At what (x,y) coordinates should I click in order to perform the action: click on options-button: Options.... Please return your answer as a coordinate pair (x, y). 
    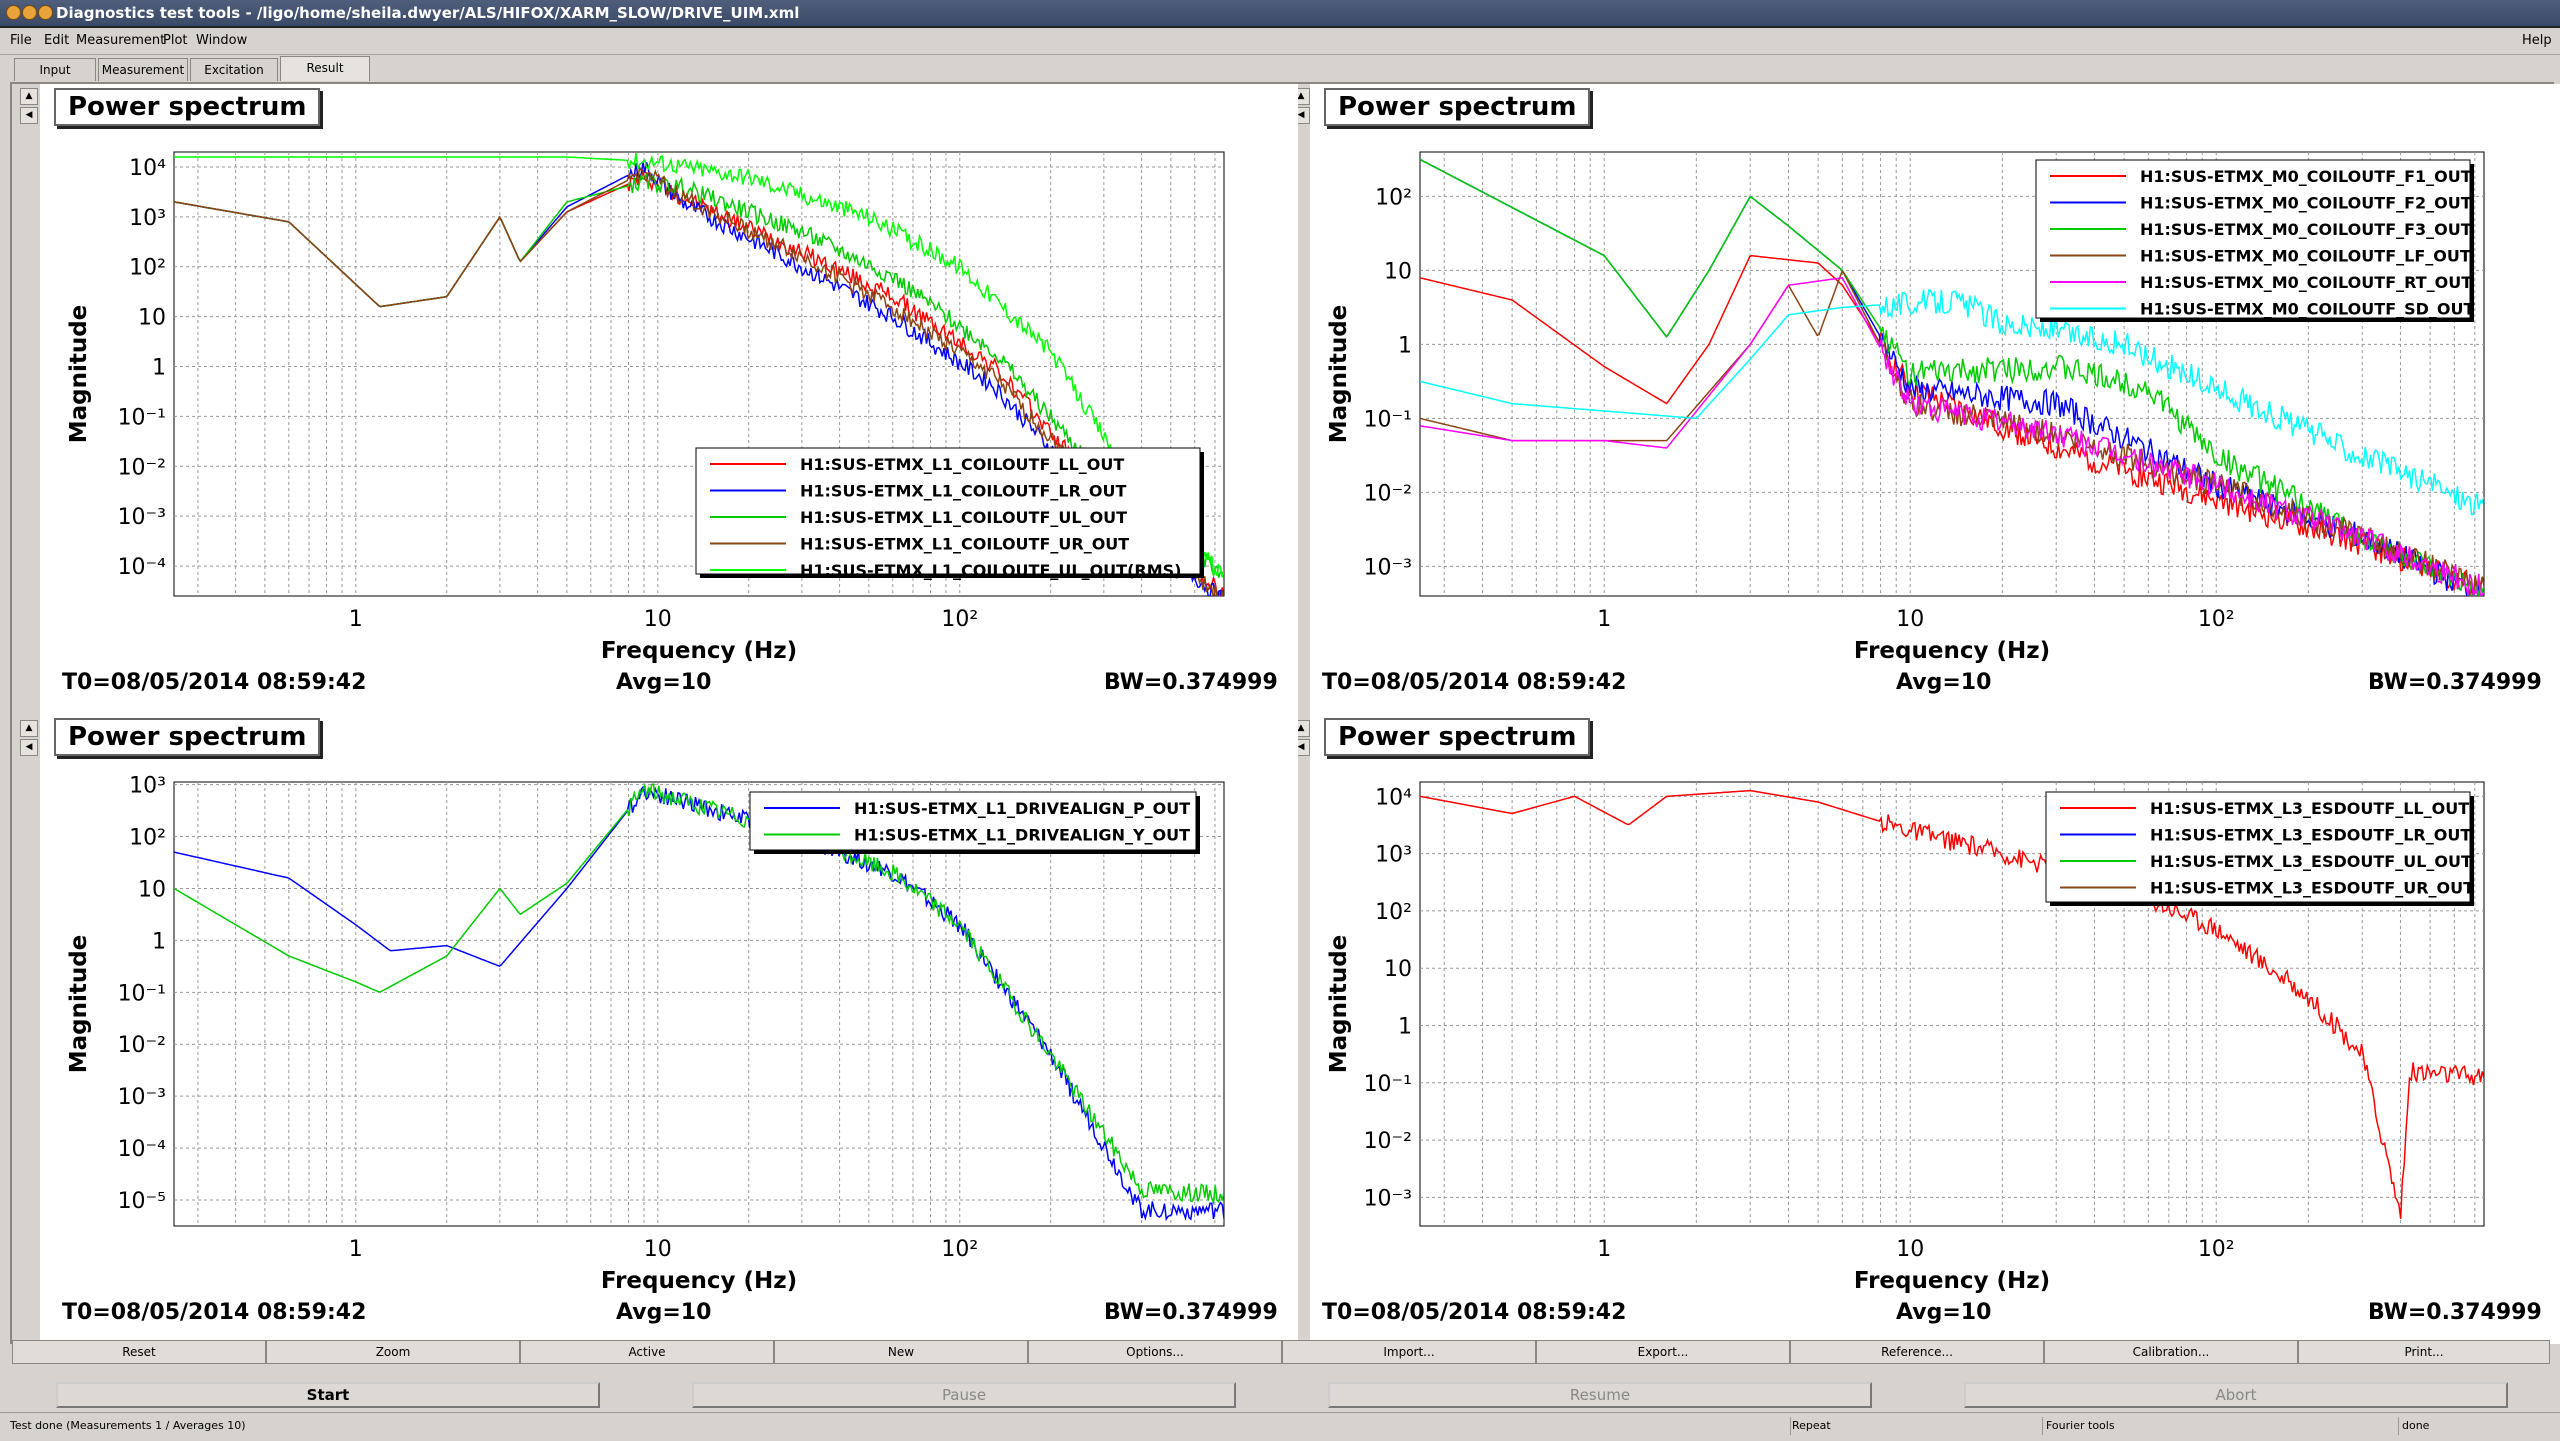
    Looking at the image, I should click on (1155, 1352).